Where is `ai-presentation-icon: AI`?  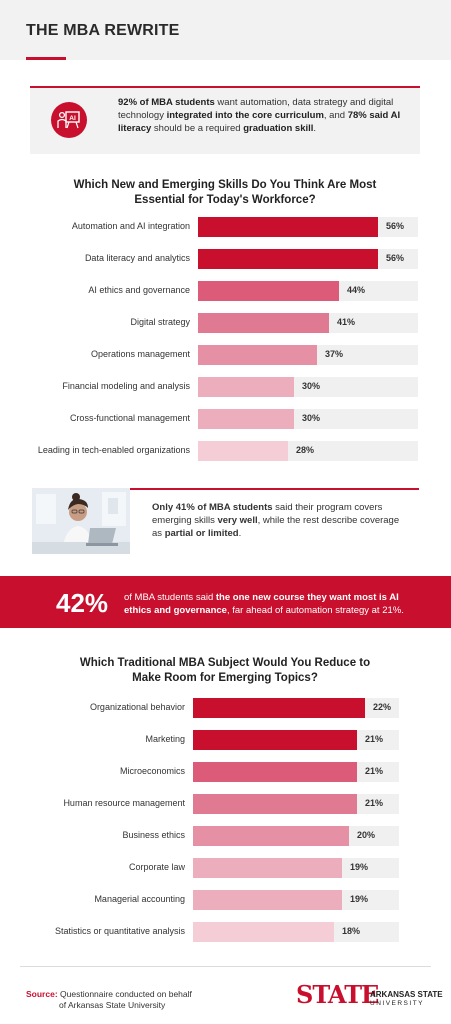 ai-presentation-icon: AI is located at coordinates (69, 120).